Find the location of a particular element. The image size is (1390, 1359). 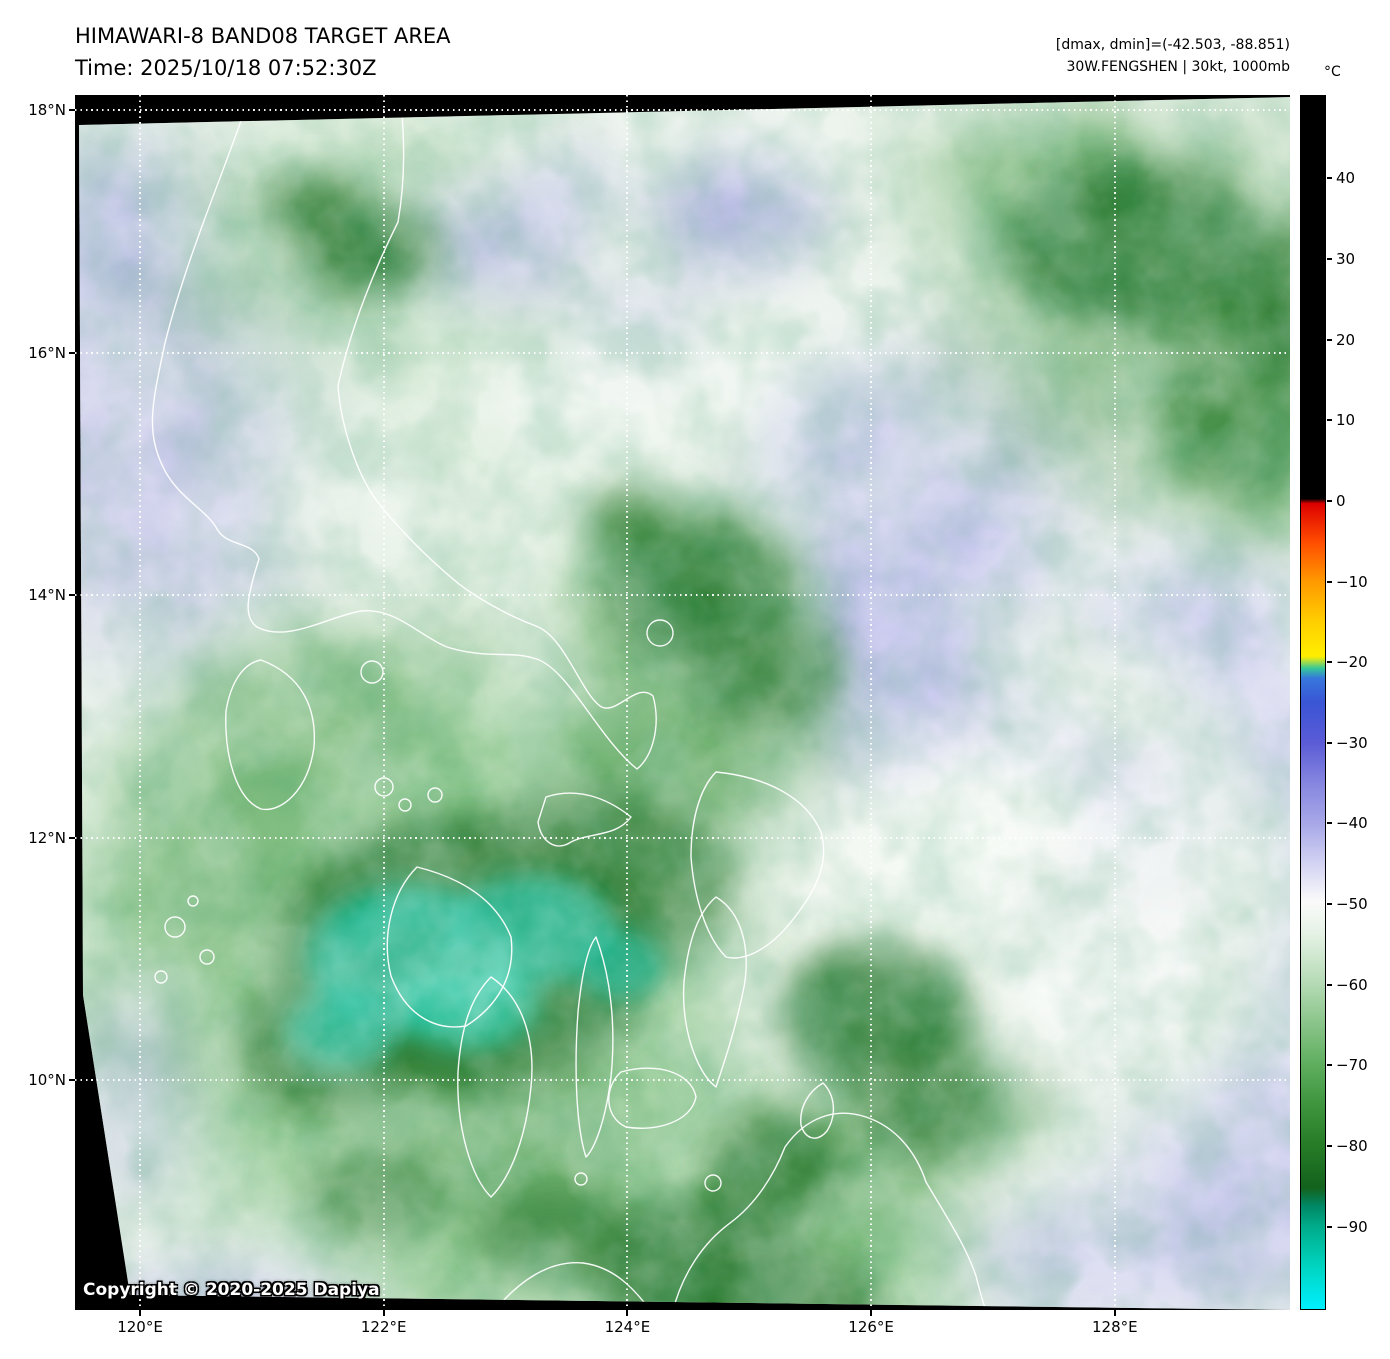

coastline-masbate is located at coordinates (584, 819).